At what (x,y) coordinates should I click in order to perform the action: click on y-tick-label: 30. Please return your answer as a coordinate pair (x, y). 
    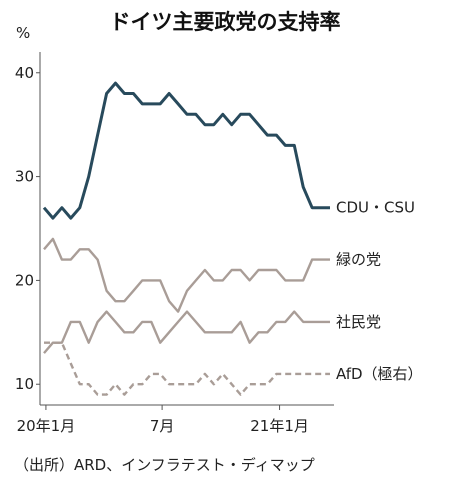
    Looking at the image, I should click on (24, 177).